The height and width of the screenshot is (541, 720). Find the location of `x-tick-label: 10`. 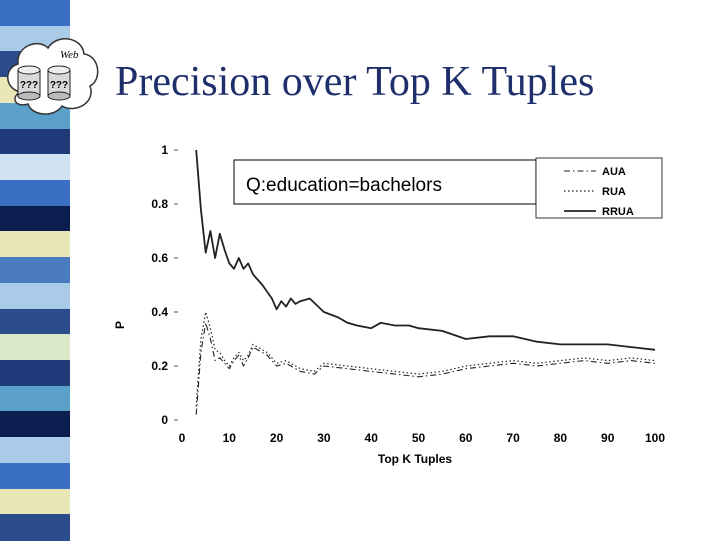

x-tick-label: 10 is located at coordinates (230, 438).